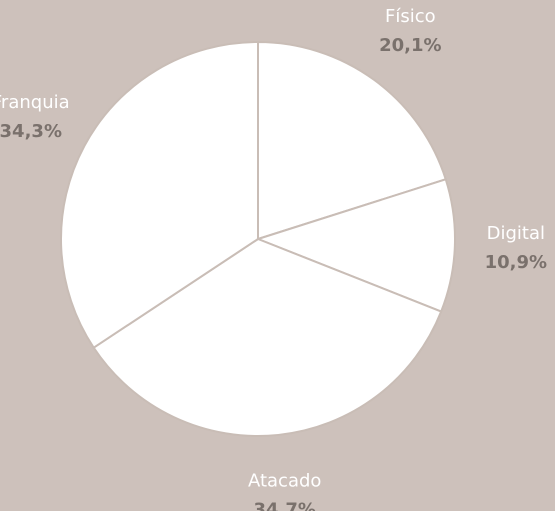 This screenshot has height=511, width=555. I want to click on slice-label: Físico, so click(410, 16).